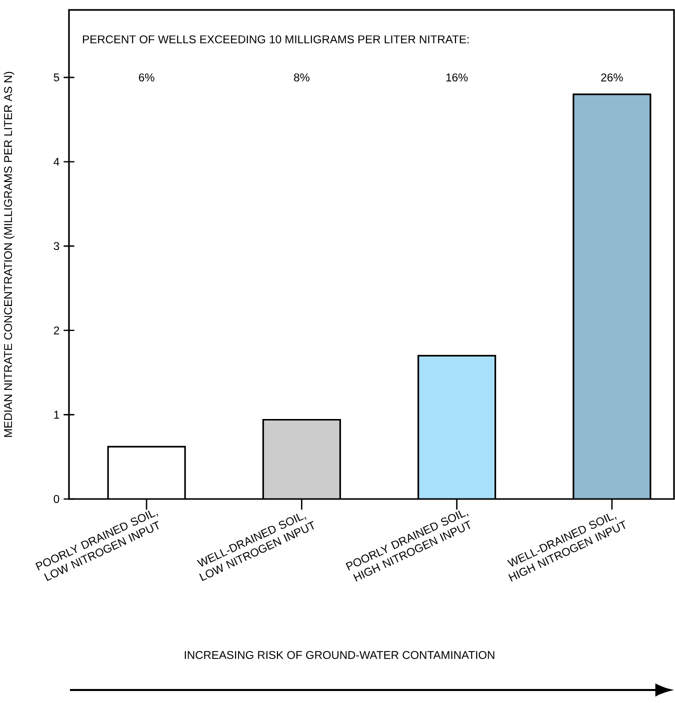 This screenshot has height=703, width=675. I want to click on annotation: 6%, so click(146, 77).